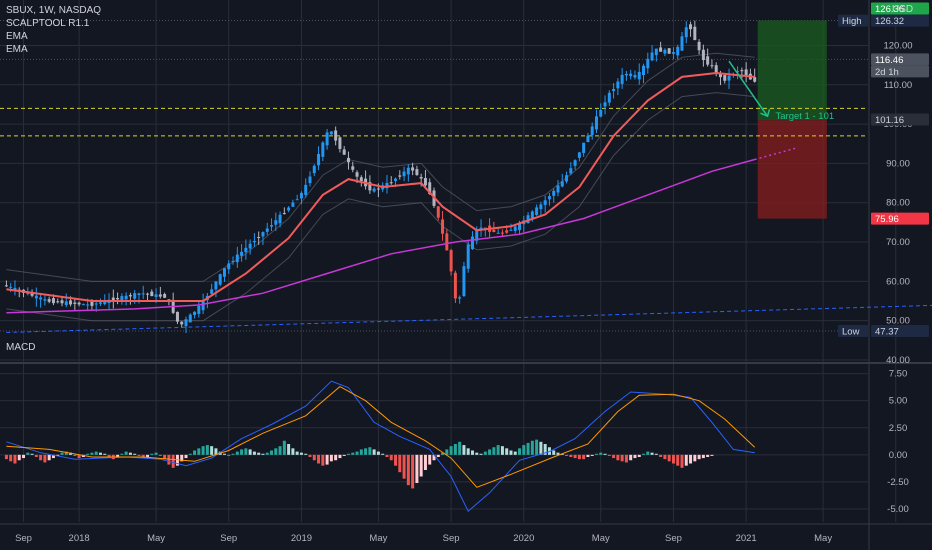 This screenshot has height=550, width=932. What do you see at coordinates (889, 60) in the screenshot?
I see `current-price-tag: 116.46` at bounding box center [889, 60].